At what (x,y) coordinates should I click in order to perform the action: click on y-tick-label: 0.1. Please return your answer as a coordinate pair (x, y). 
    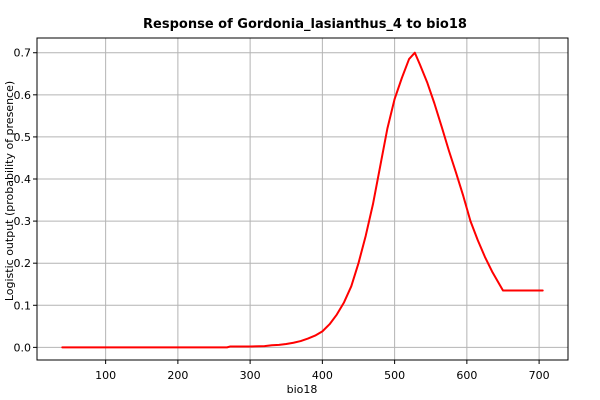
    Looking at the image, I should click on (23, 305).